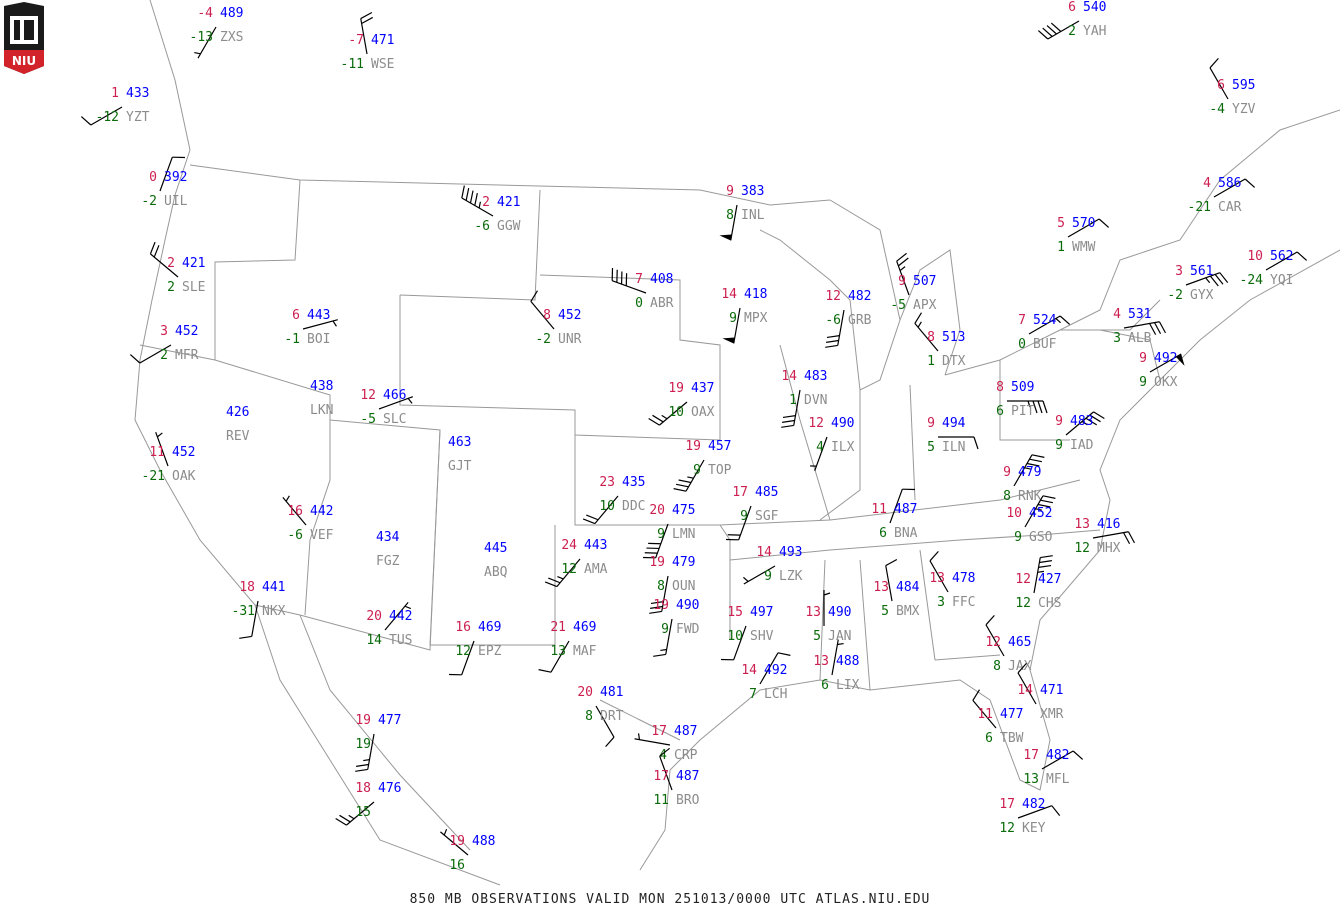 The image size is (1340, 920). I want to click on station-plot-nkx: 18 441 -31 NKX, so click(259, 609).